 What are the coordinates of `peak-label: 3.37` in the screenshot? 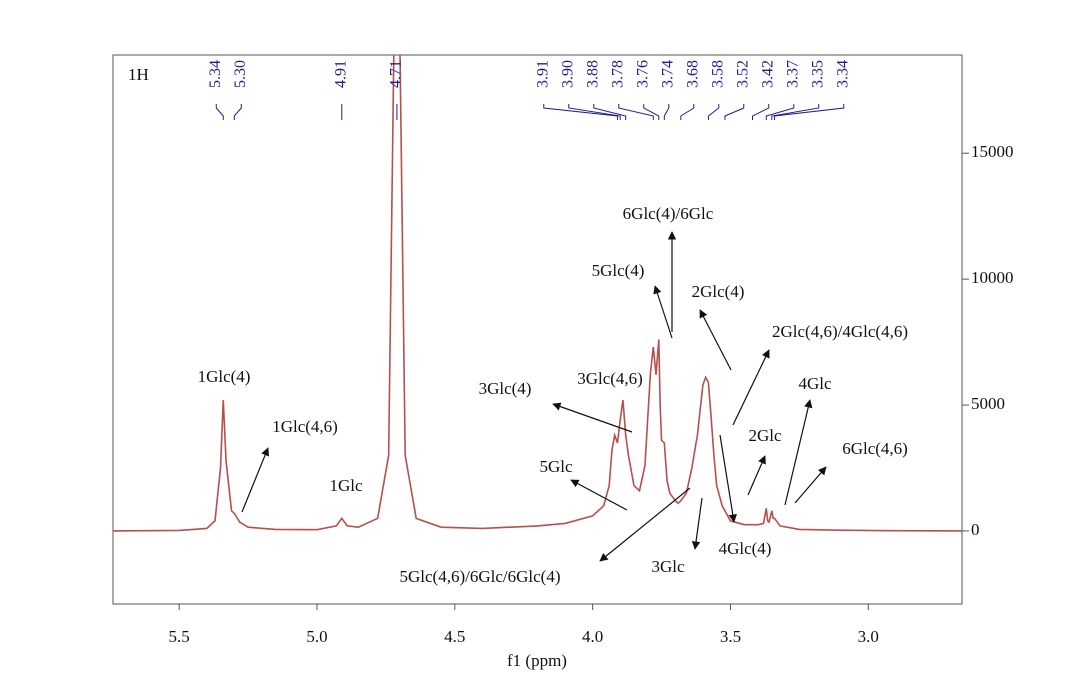 It's located at (792, 74).